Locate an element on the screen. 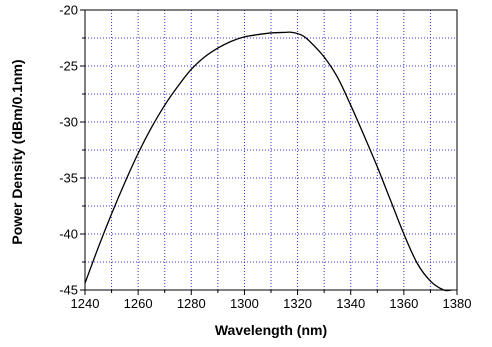  x-tick-label: 1280 is located at coordinates (191, 303).